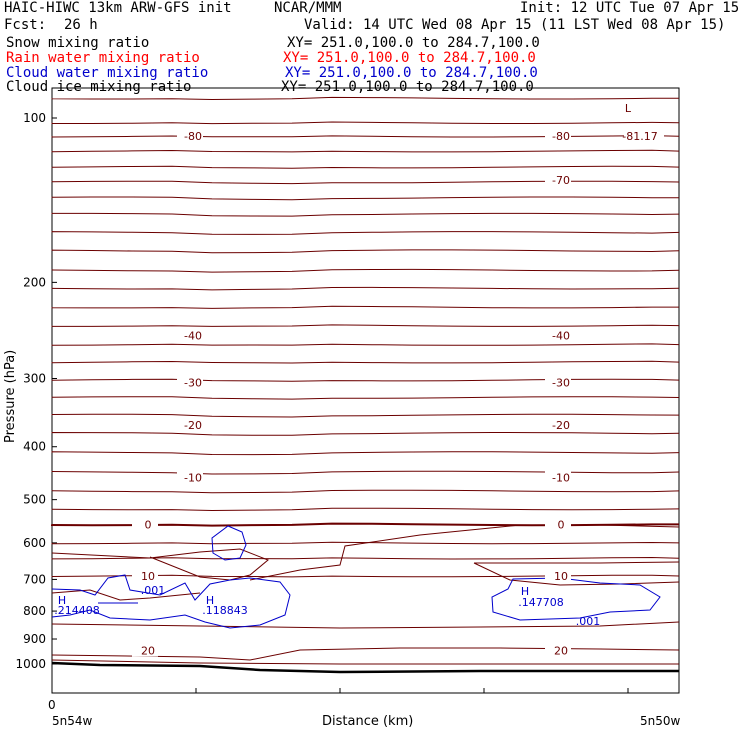 Image resolution: width=740 pixels, height=740 pixels. What do you see at coordinates (639, 136) in the screenshot?
I see `temperature-label: -81.17` at bounding box center [639, 136].